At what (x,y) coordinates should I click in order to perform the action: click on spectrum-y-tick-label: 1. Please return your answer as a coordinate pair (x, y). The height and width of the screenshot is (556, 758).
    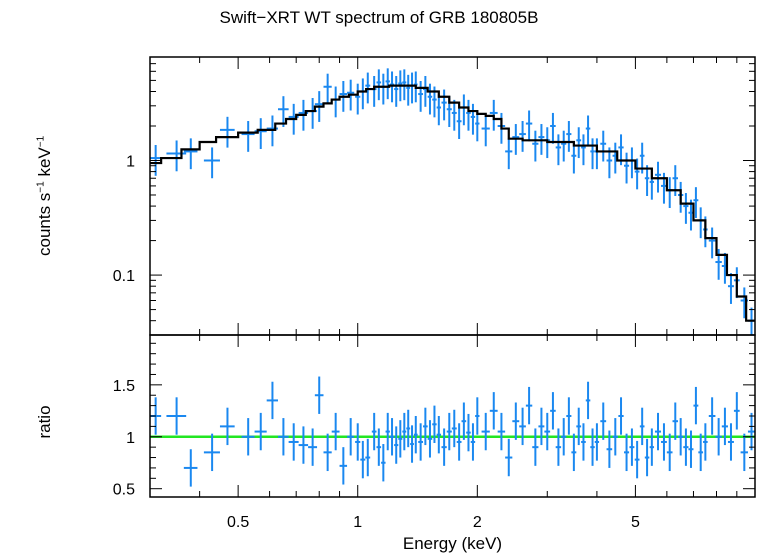
    Looking at the image, I should click on (130, 161).